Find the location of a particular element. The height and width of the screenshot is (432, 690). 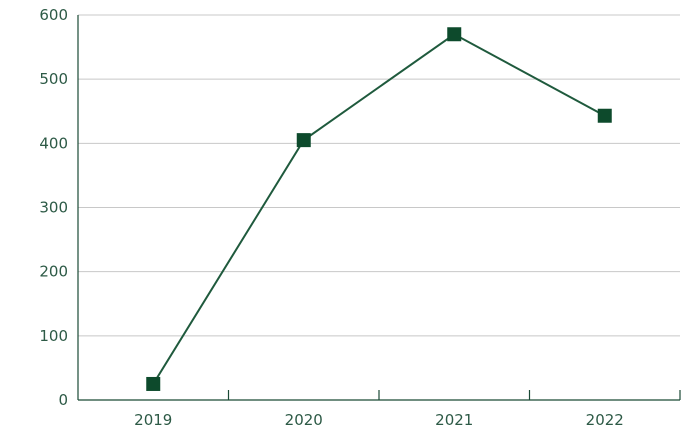

y-tick-label: 100 is located at coordinates (53, 336).